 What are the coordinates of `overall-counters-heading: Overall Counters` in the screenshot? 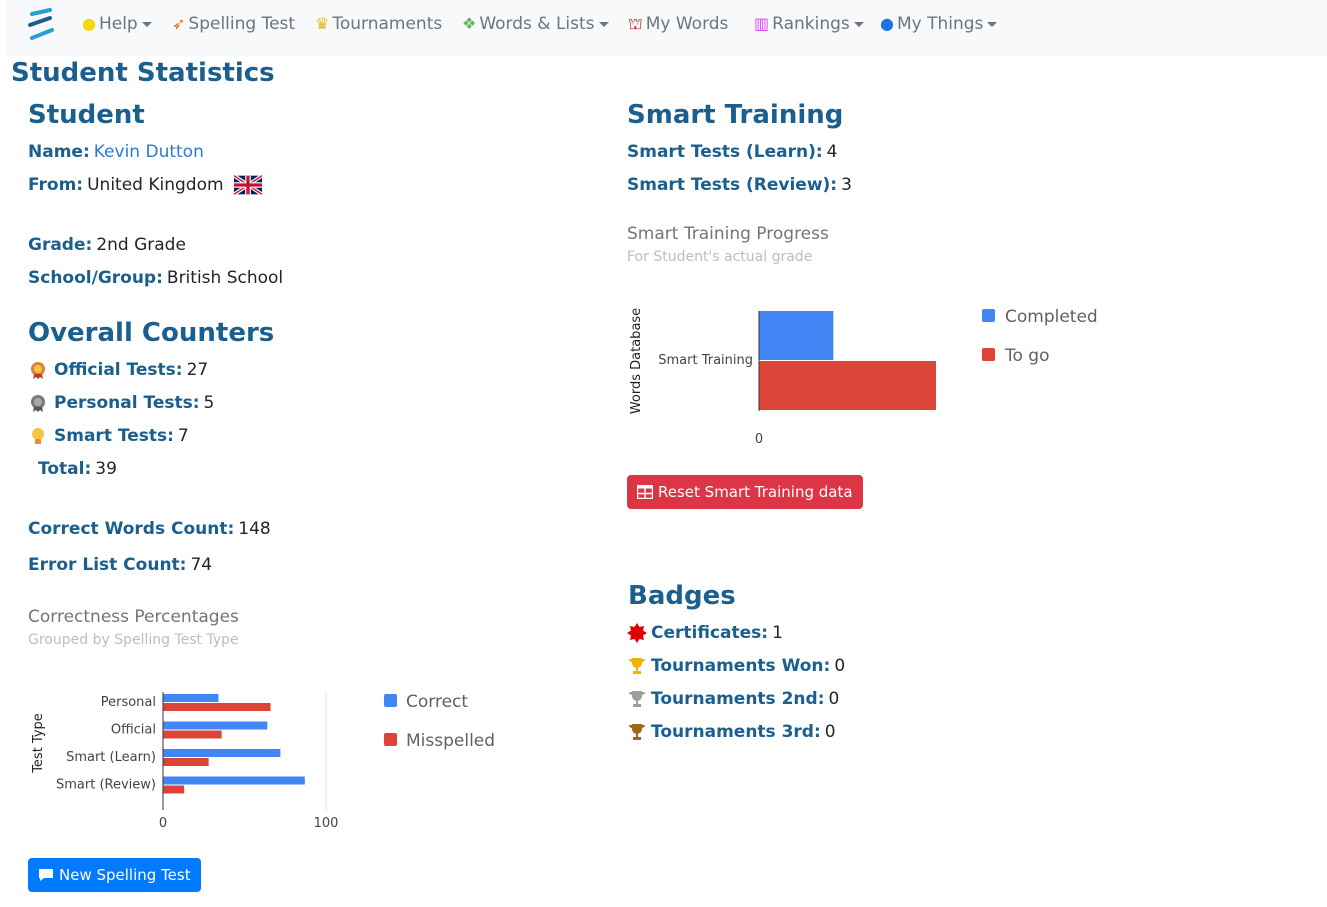 It's located at (151, 333).